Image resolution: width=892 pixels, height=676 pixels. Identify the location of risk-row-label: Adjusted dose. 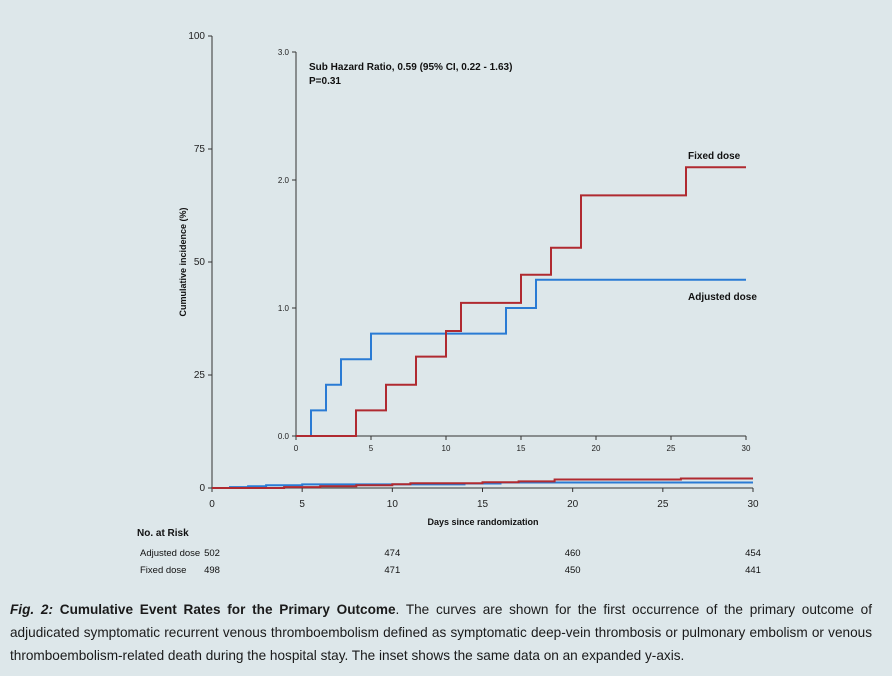
(170, 553).